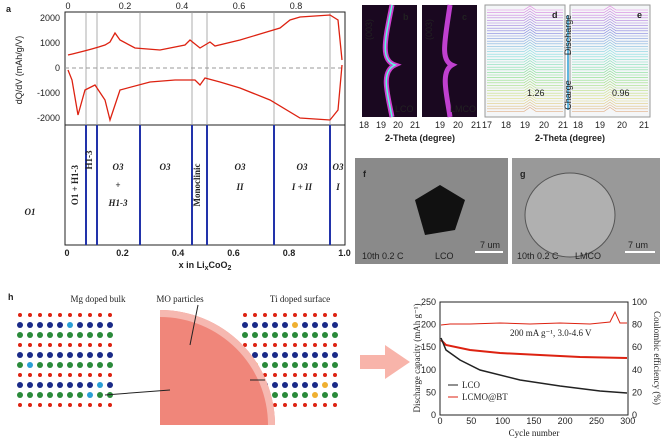  What do you see at coordinates (551, 333) in the screenshot?
I see `annotation: 200 mA g⁻¹, 3.0-4.6 V` at bounding box center [551, 333].